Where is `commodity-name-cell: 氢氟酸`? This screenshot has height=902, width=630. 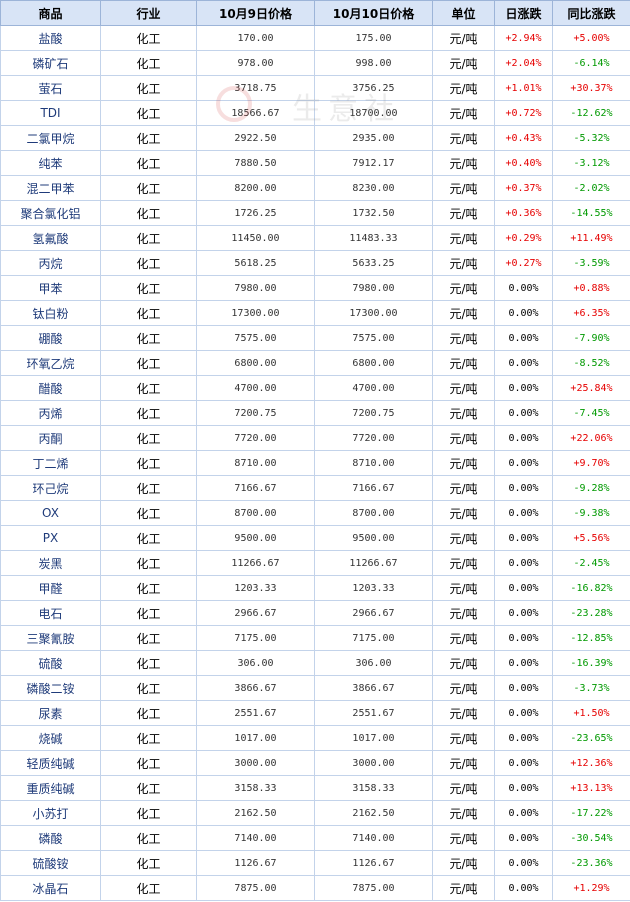
commodity-name-cell: 氢氟酸 is located at coordinates (50, 238).